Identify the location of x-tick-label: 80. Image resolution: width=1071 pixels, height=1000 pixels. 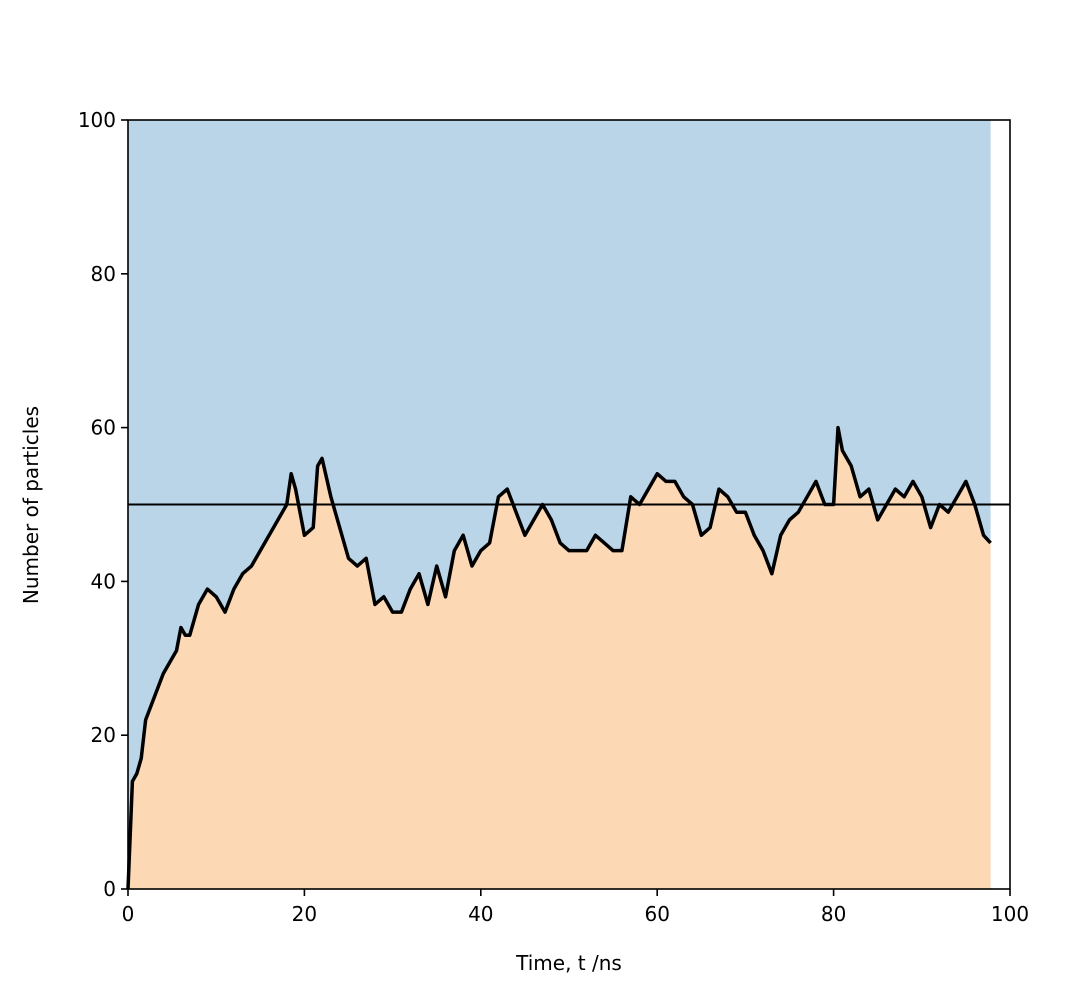
(833, 914).